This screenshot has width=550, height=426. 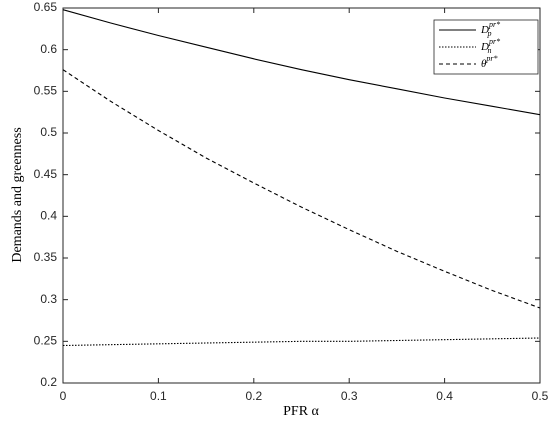 What do you see at coordinates (489, 50) in the screenshot?
I see `legend-sub: n` at bounding box center [489, 50].